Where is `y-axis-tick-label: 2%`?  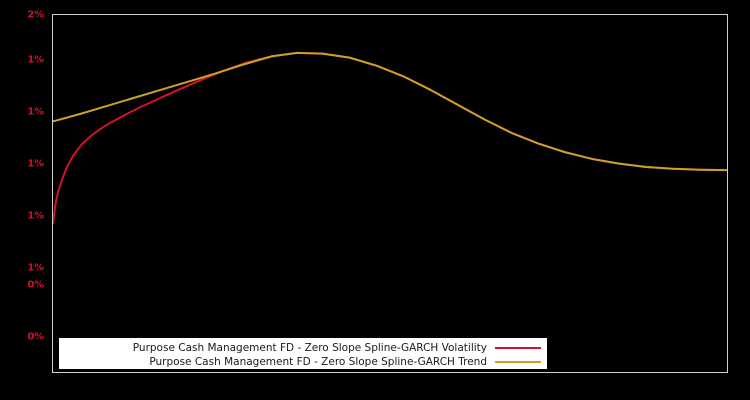 y-axis-tick-label: 2% is located at coordinates (35, 15).